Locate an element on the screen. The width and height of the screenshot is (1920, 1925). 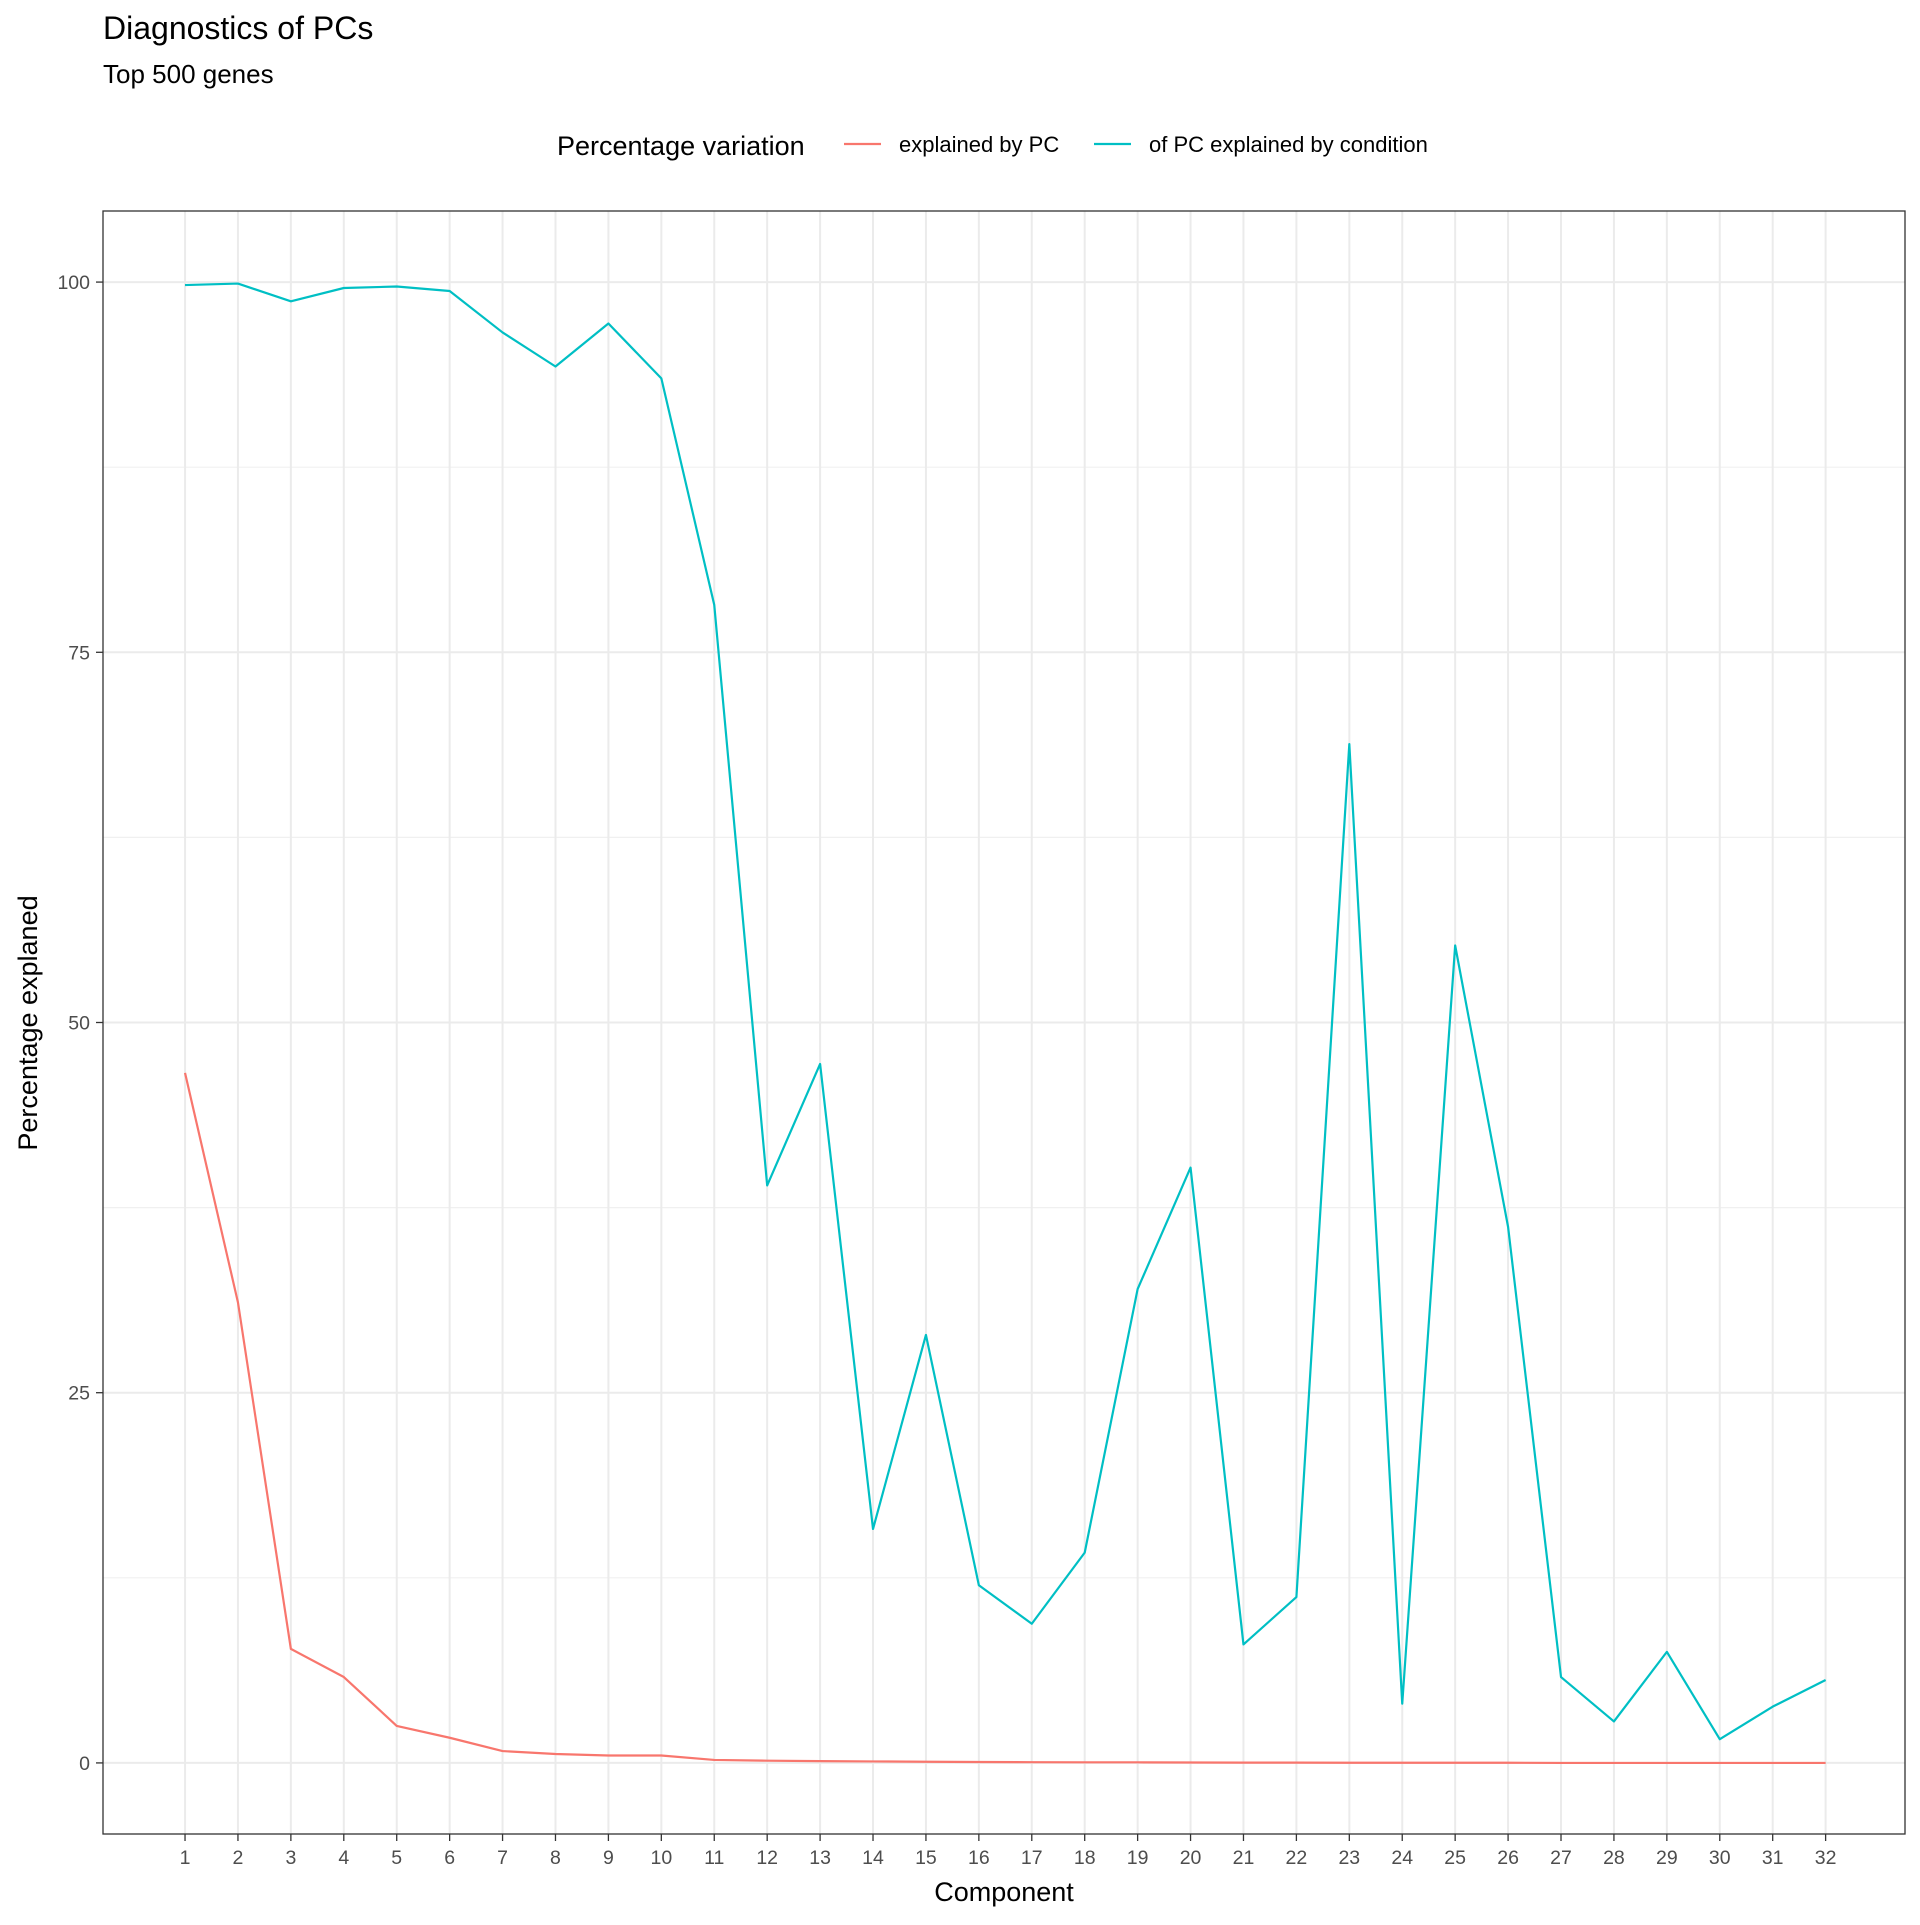
x-tick-label: 28 is located at coordinates (1614, 1858).